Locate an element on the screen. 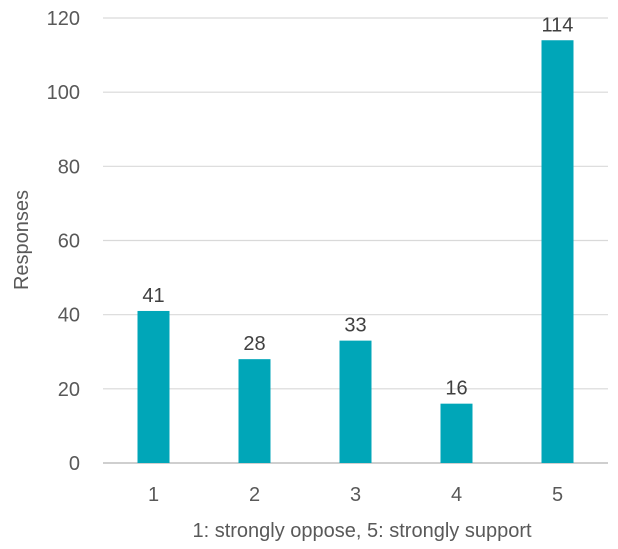  data-label-2: 28 is located at coordinates (254, 344).